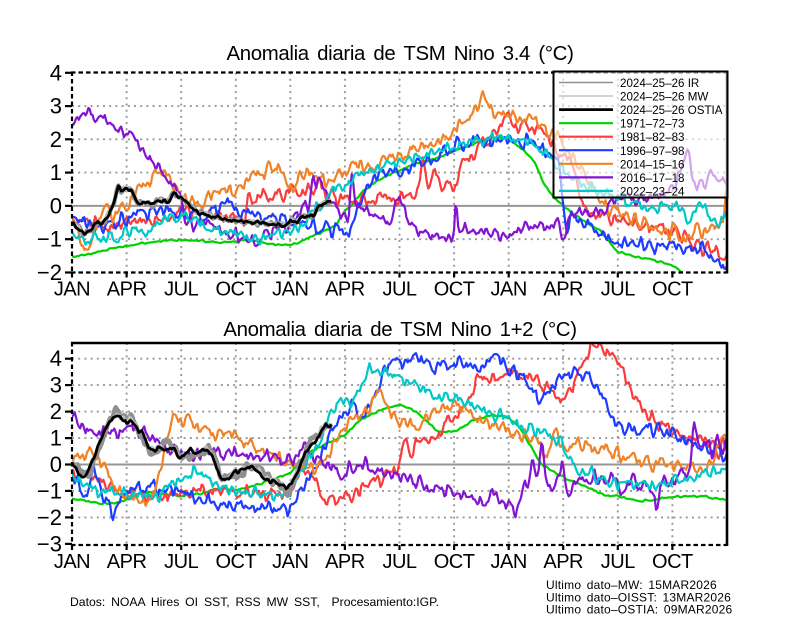 The image size is (800, 623). What do you see at coordinates (652, 151) in the screenshot?
I see `svg-text: 1996–97–98` at bounding box center [652, 151].